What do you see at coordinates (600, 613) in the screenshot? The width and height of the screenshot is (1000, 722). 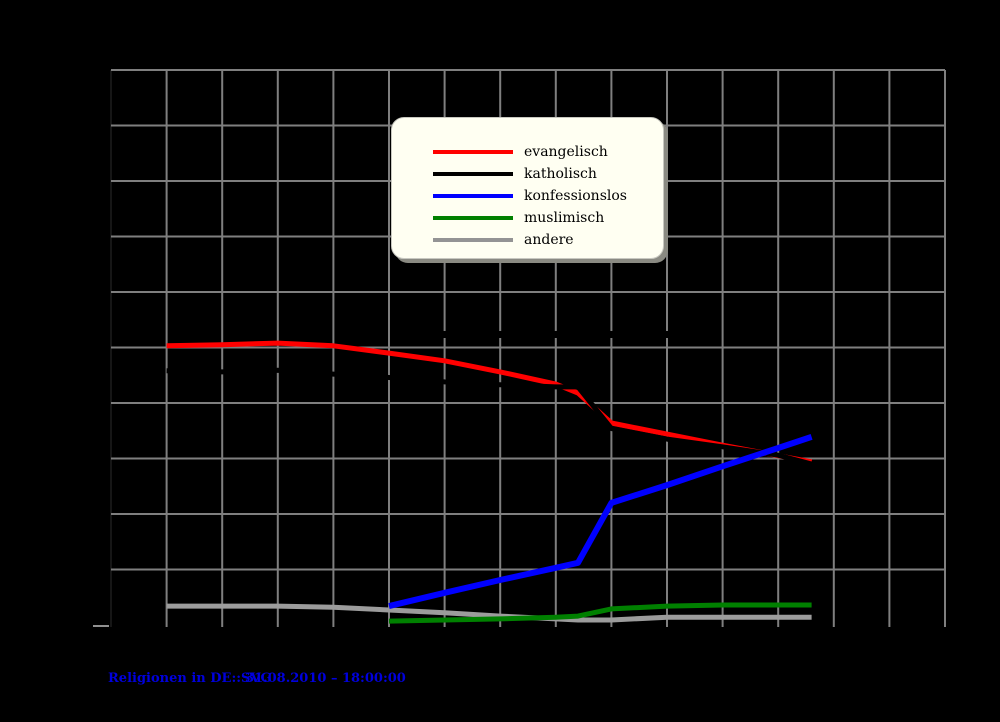 I see `series-line-muslimisch` at bounding box center [600, 613].